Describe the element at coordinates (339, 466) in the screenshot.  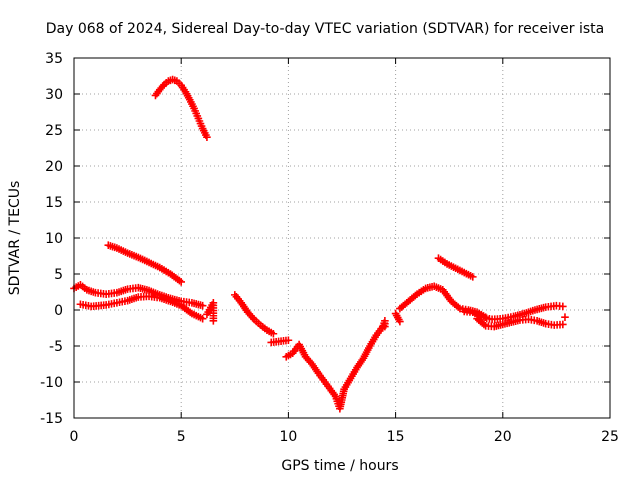
I see `x-axis-label: GPS time / hours` at that location.